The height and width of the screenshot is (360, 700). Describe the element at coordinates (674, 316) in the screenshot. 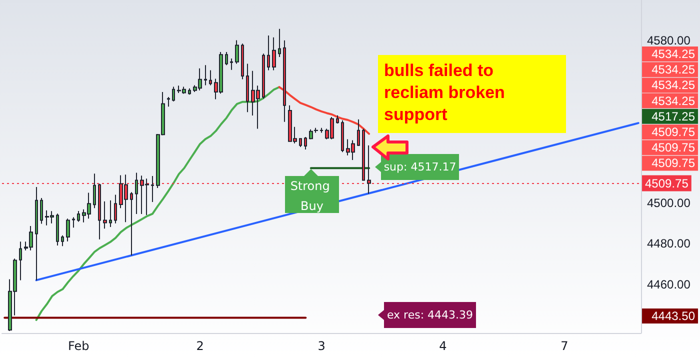

I see `text: 4443.50` at that location.